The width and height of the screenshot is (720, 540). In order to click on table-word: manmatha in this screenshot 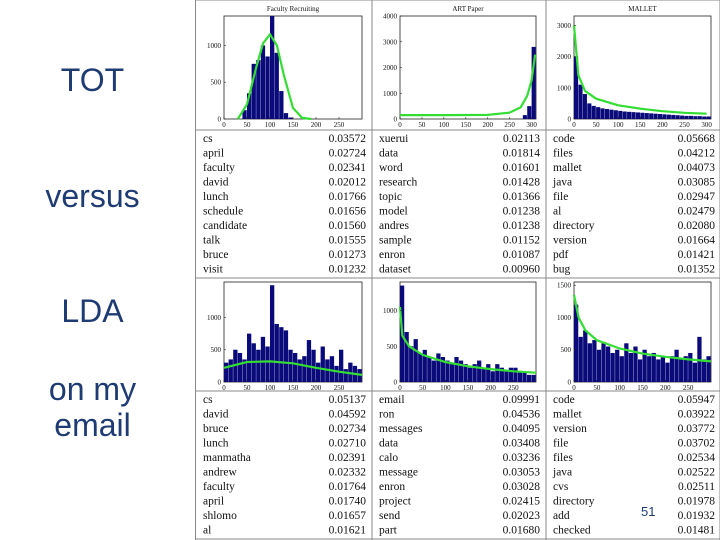, I will do `click(227, 458)`.